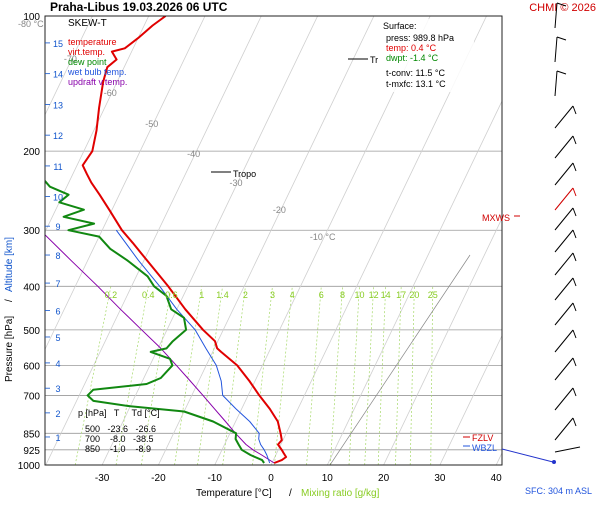  I want to click on sfc-label: SFC: 304 m ASL, so click(558, 491).